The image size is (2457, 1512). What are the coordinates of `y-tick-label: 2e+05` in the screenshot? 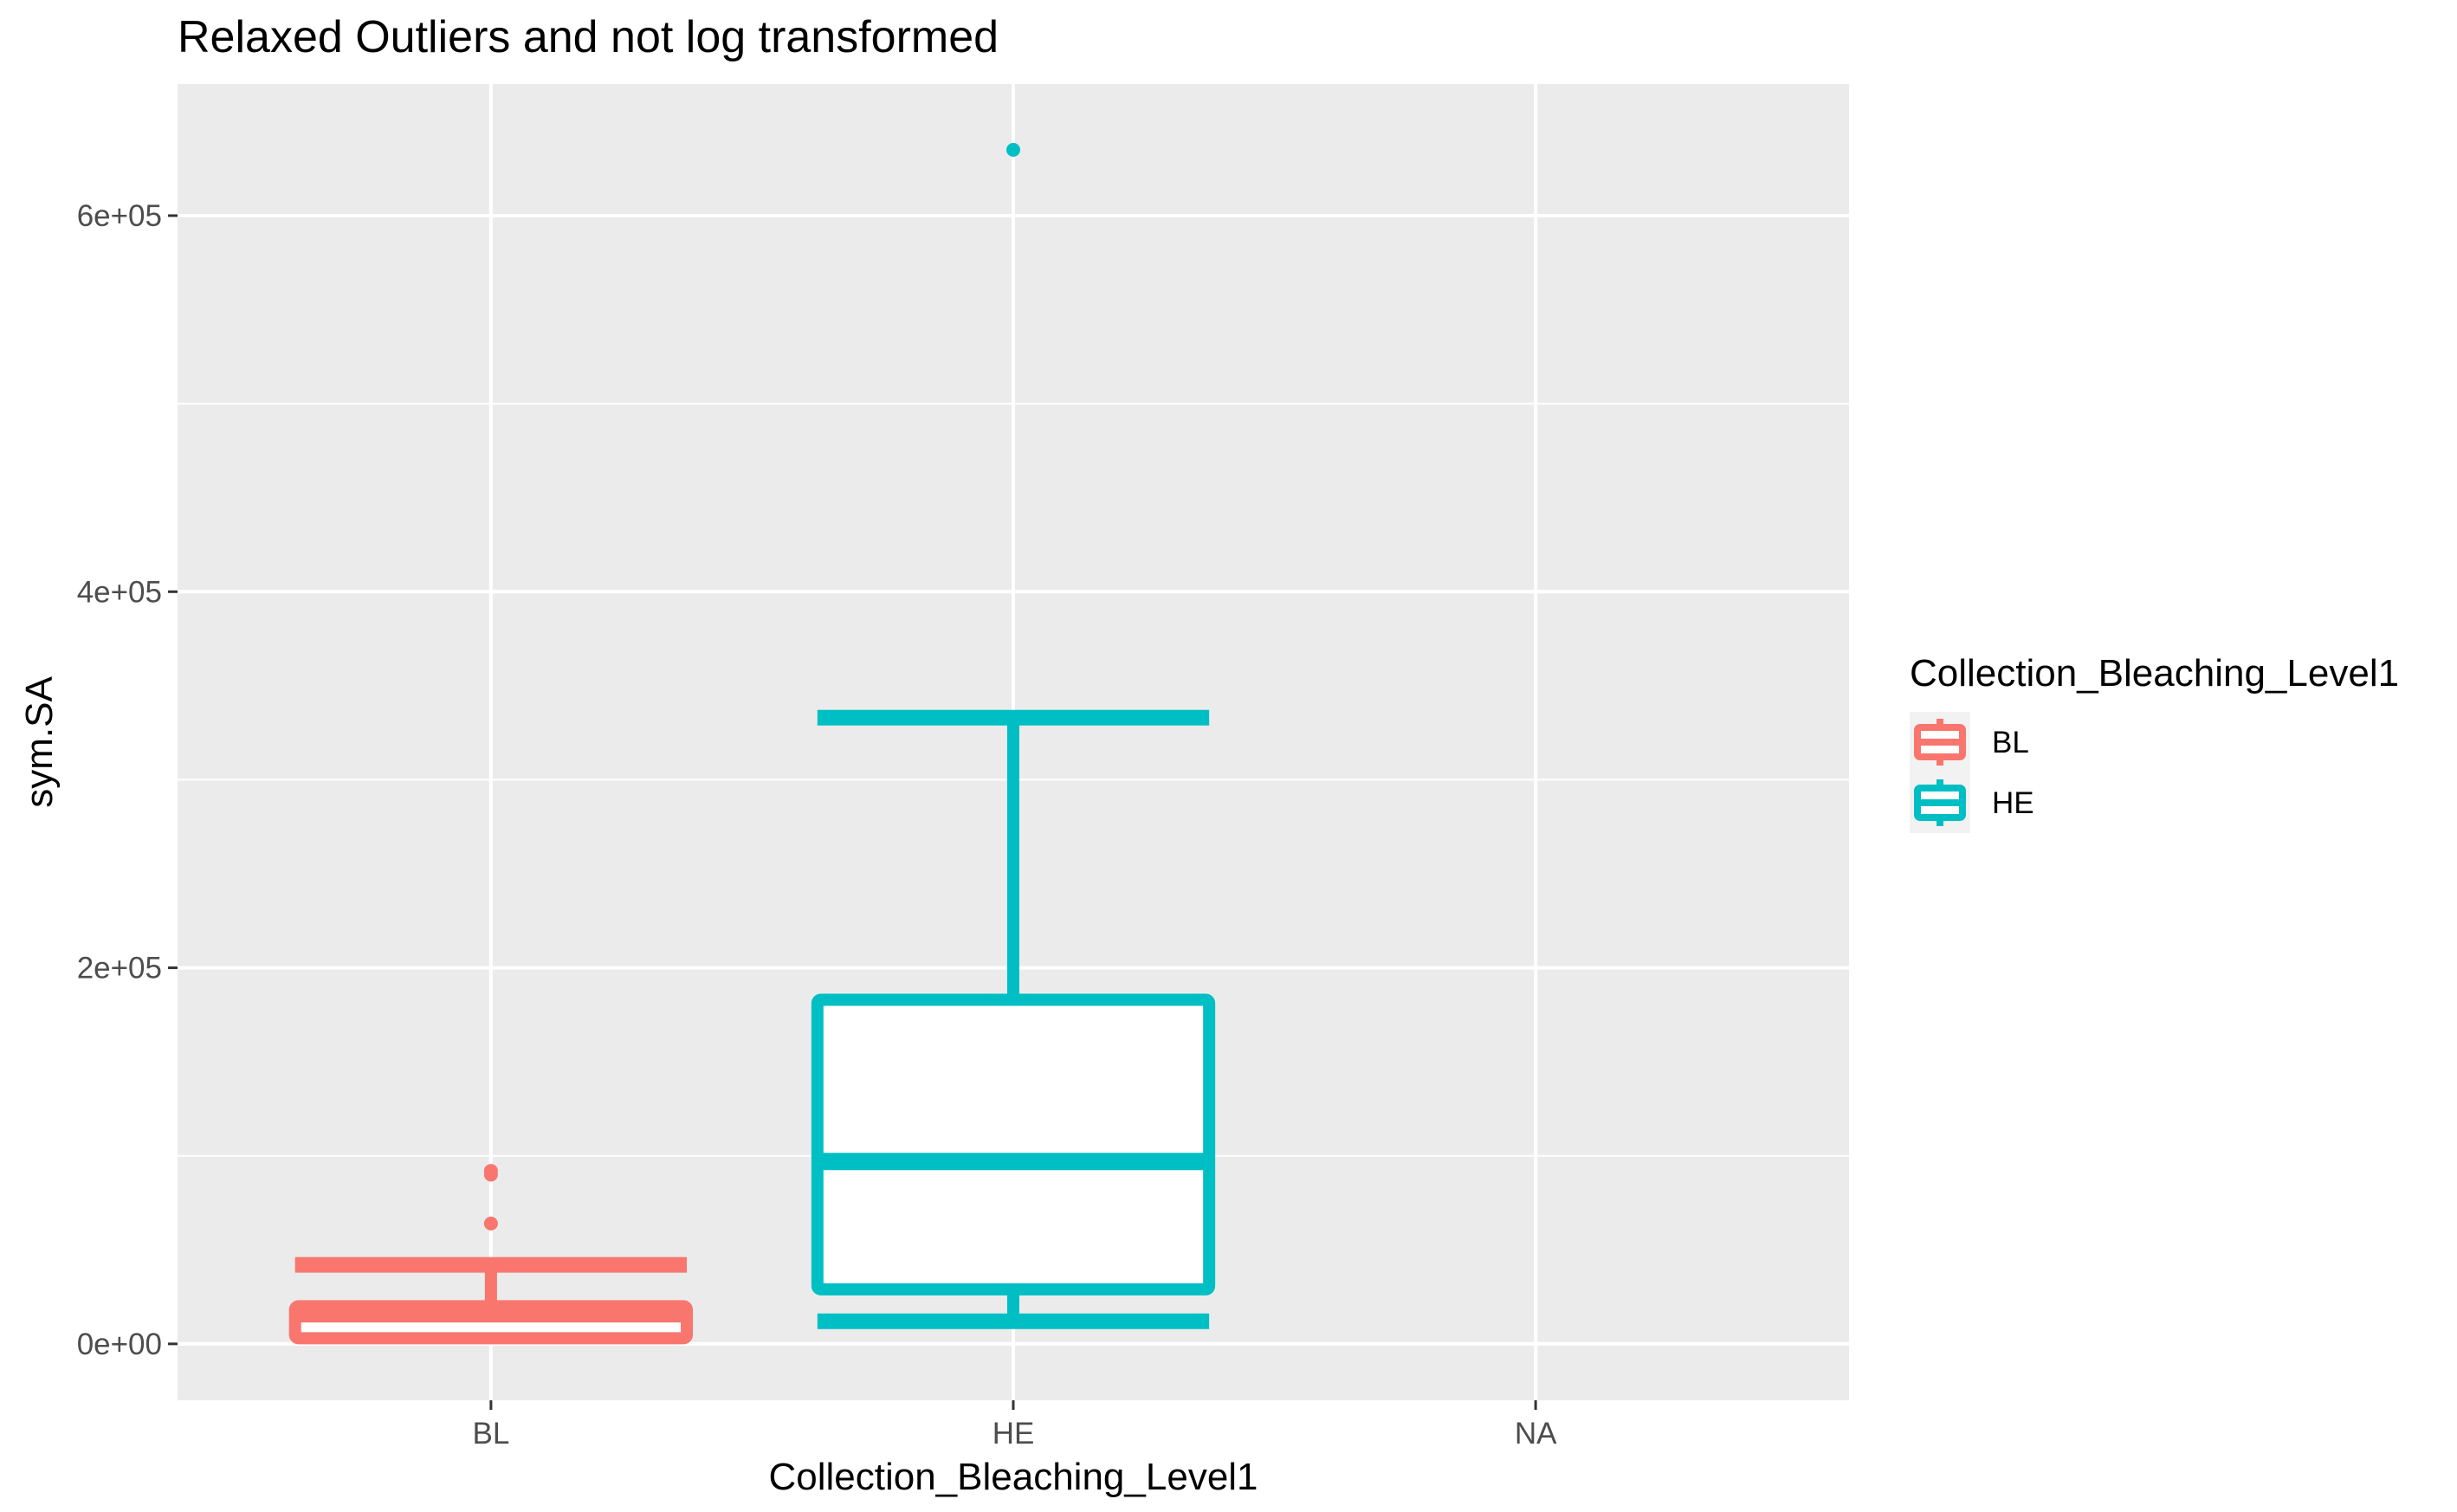 It's located at (120, 968).